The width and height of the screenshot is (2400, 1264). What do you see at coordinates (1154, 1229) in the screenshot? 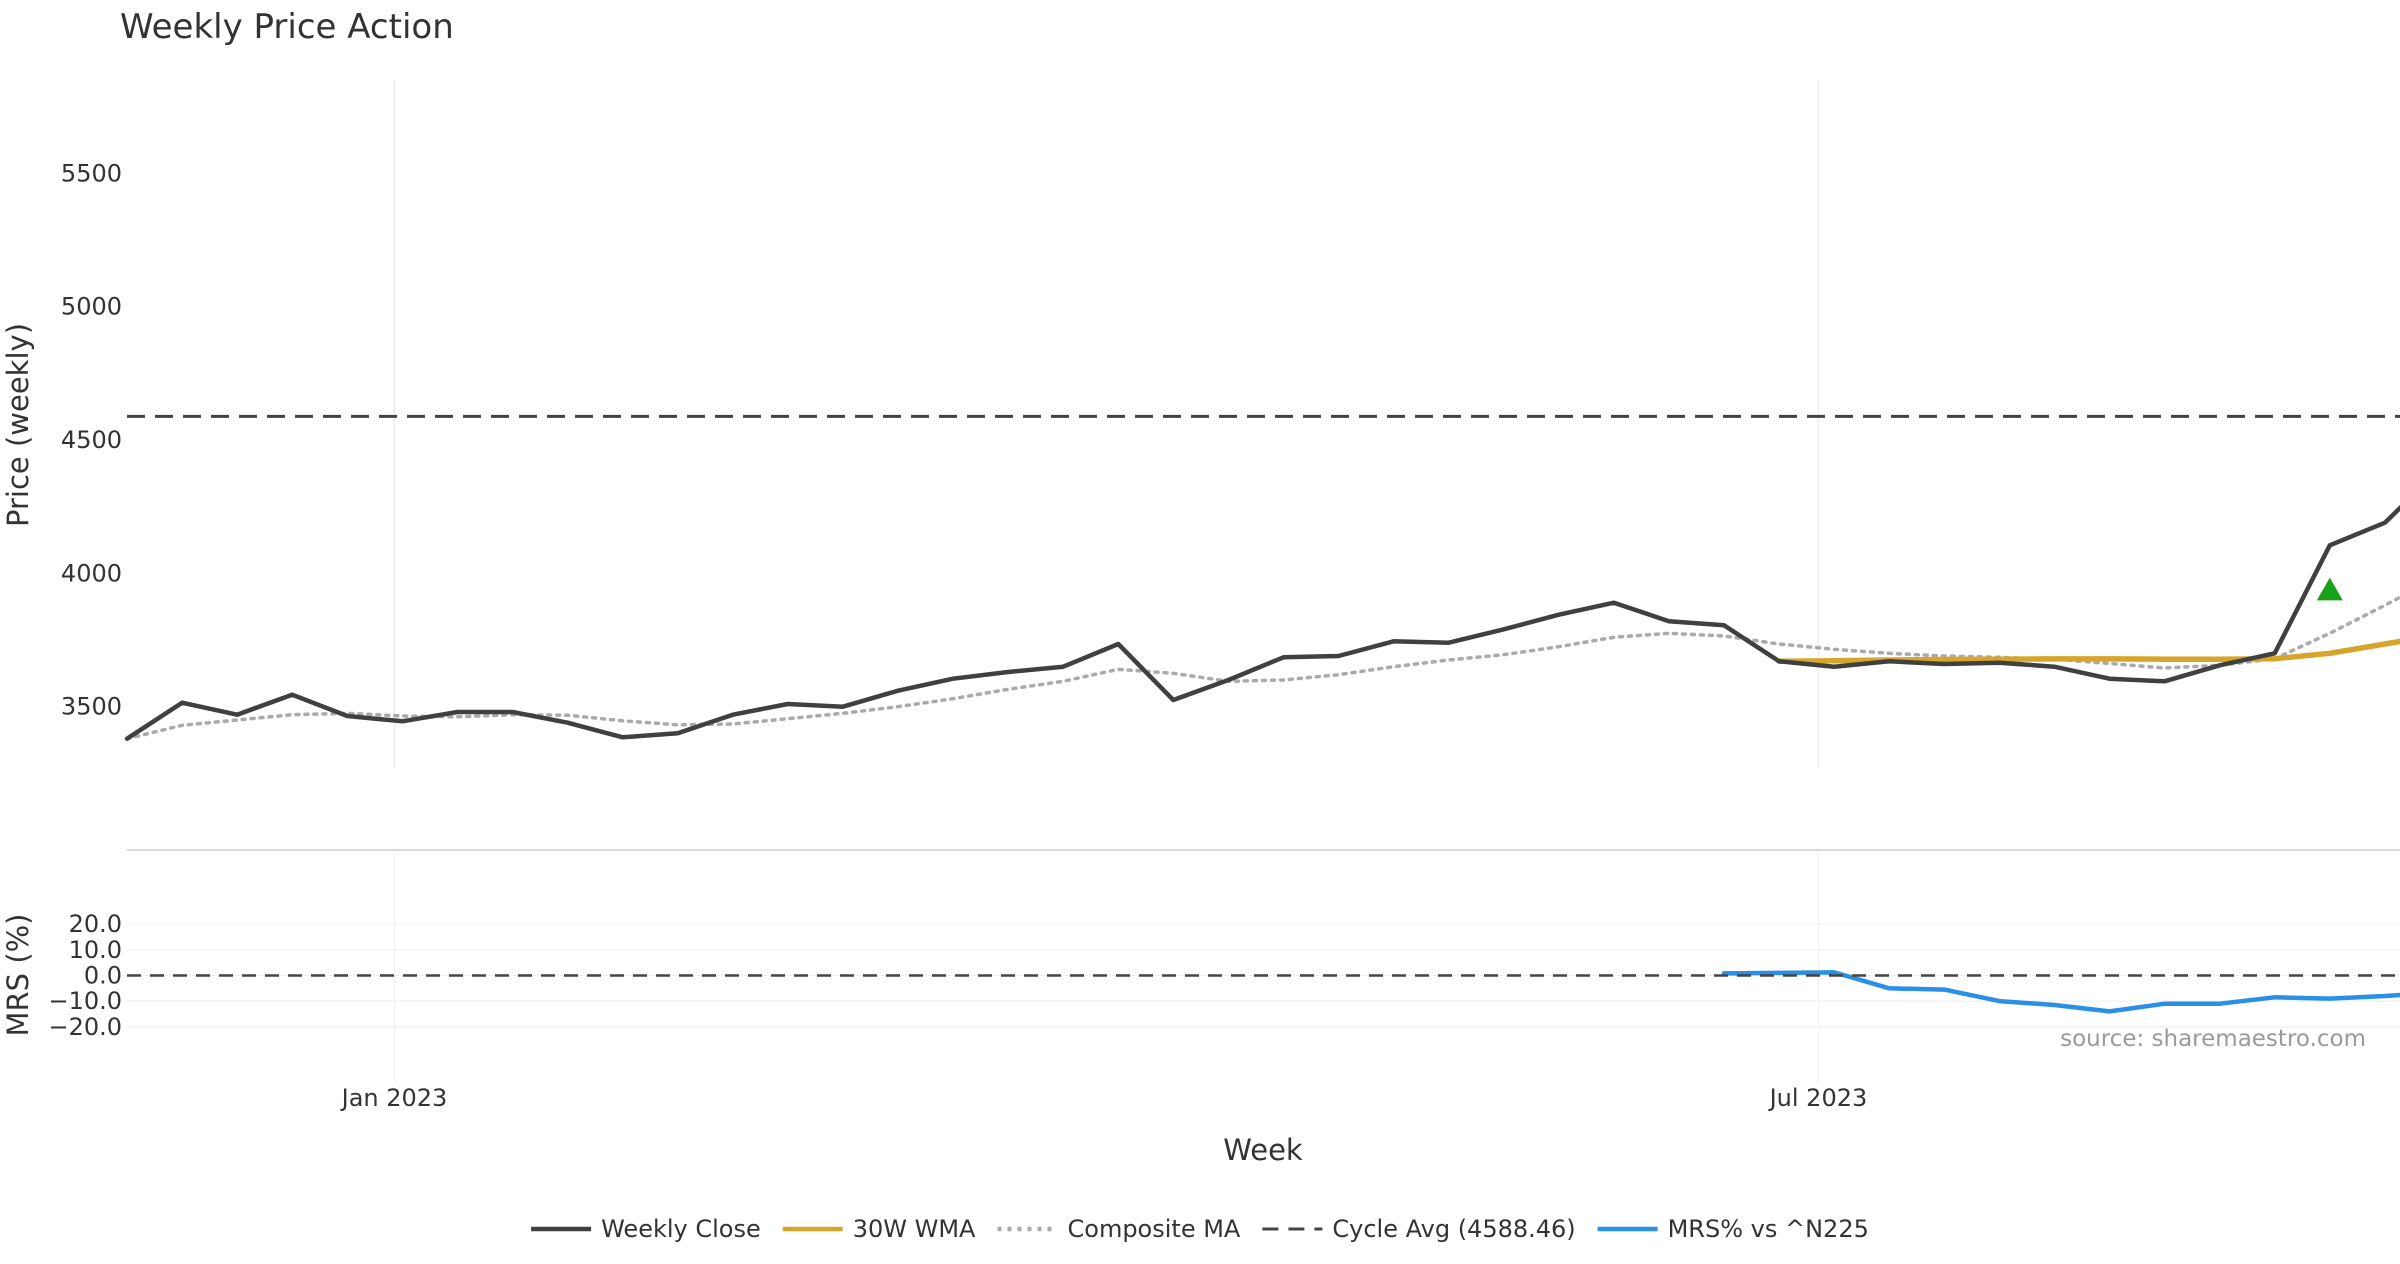
I see `legend-label-composite-ma: Composite MA` at bounding box center [1154, 1229].